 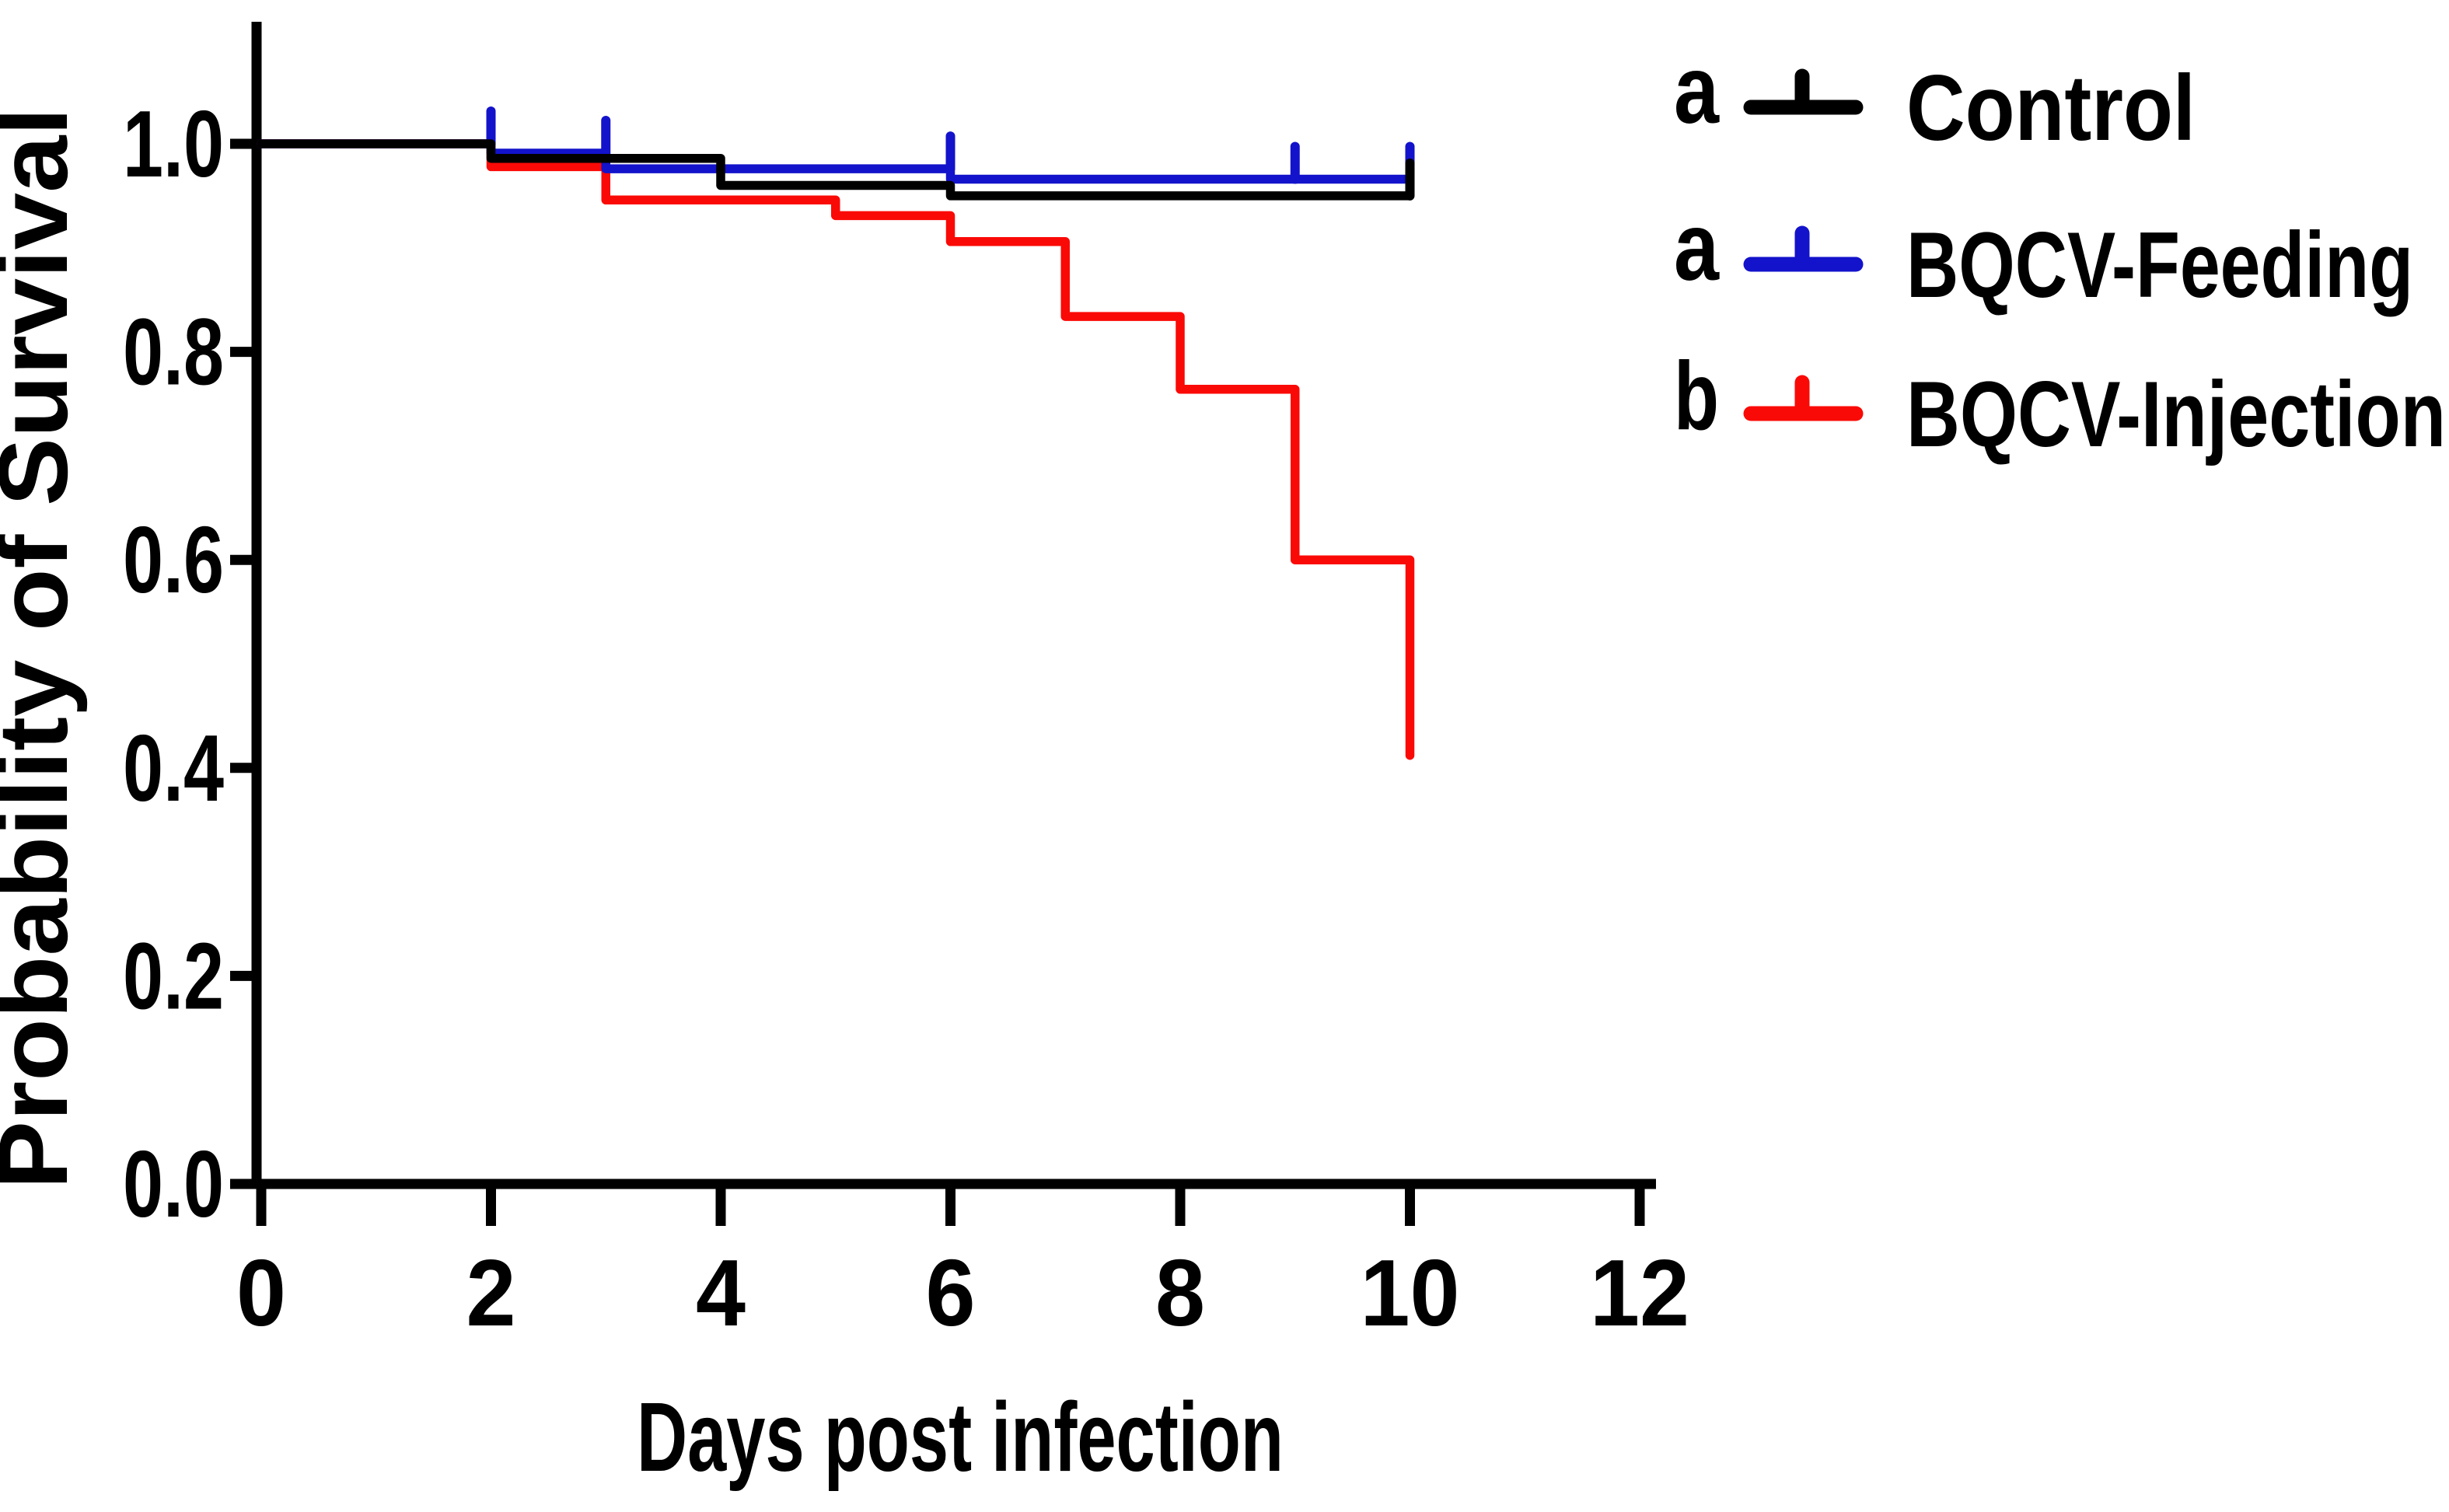 I want to click on x-tick-label: 6, so click(x=951, y=1293).